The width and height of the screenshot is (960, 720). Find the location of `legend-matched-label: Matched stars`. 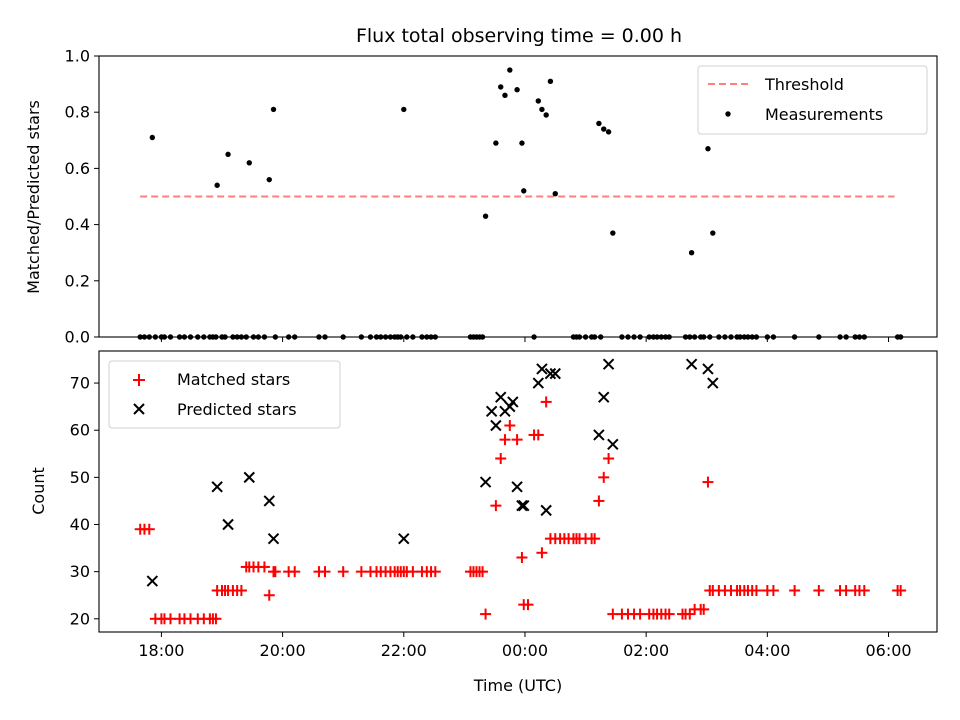

legend-matched-label: Matched stars is located at coordinates (233, 379).